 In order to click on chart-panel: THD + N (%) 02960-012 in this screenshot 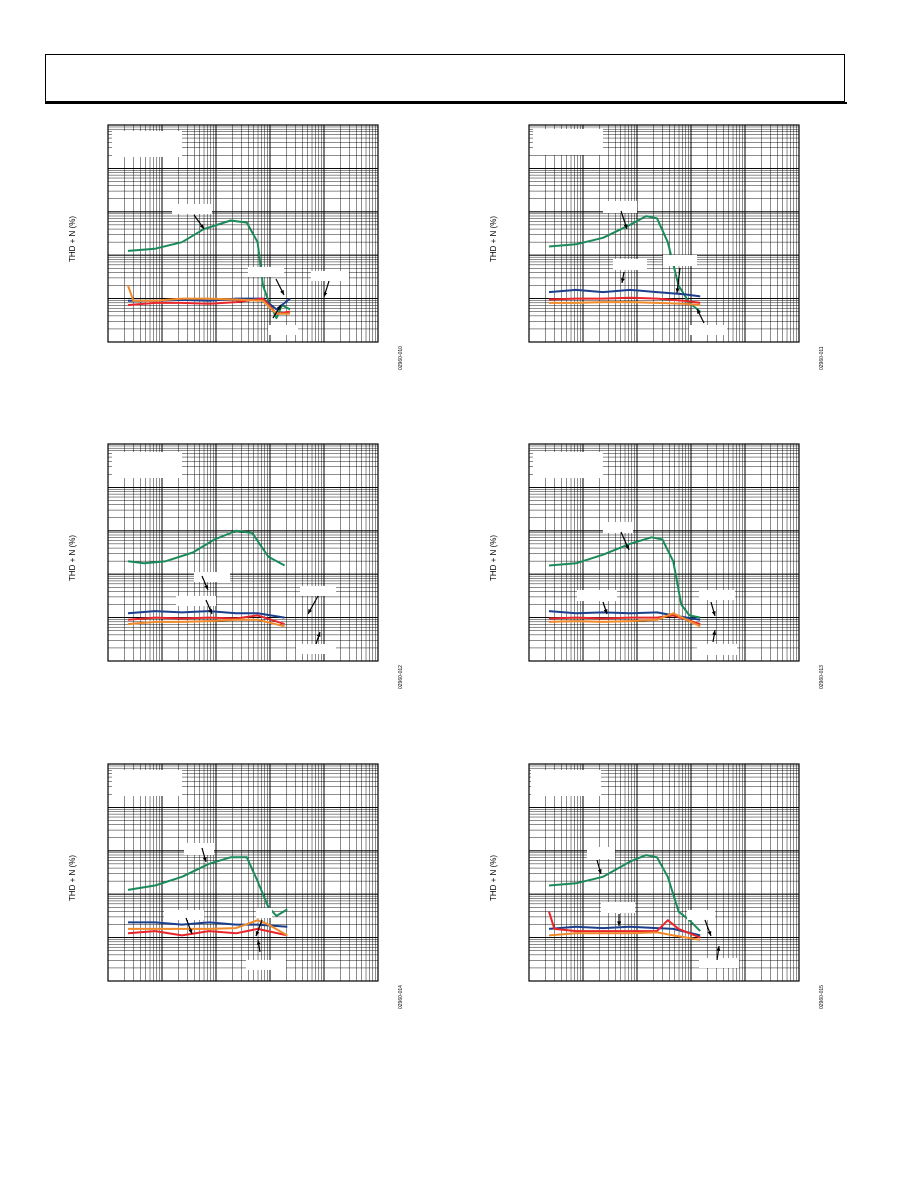, I will do `click(238, 567)`.